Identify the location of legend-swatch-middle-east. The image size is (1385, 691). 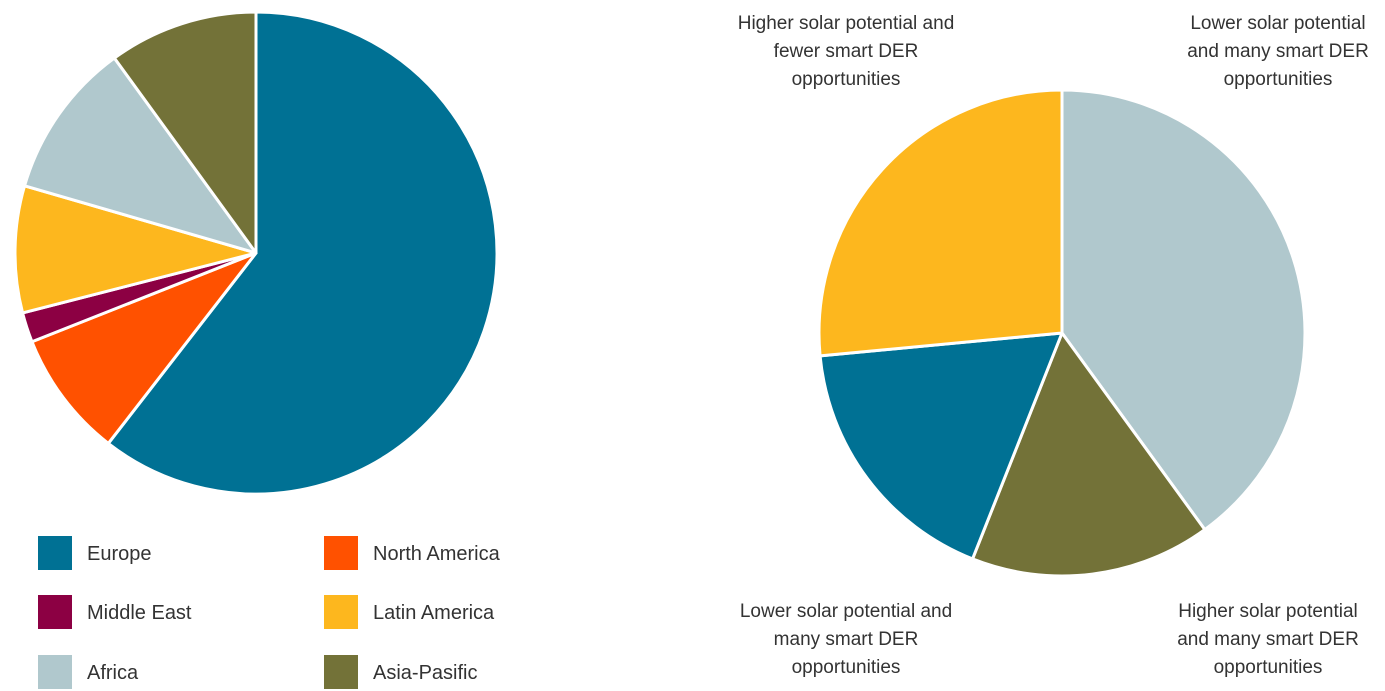
(55, 612).